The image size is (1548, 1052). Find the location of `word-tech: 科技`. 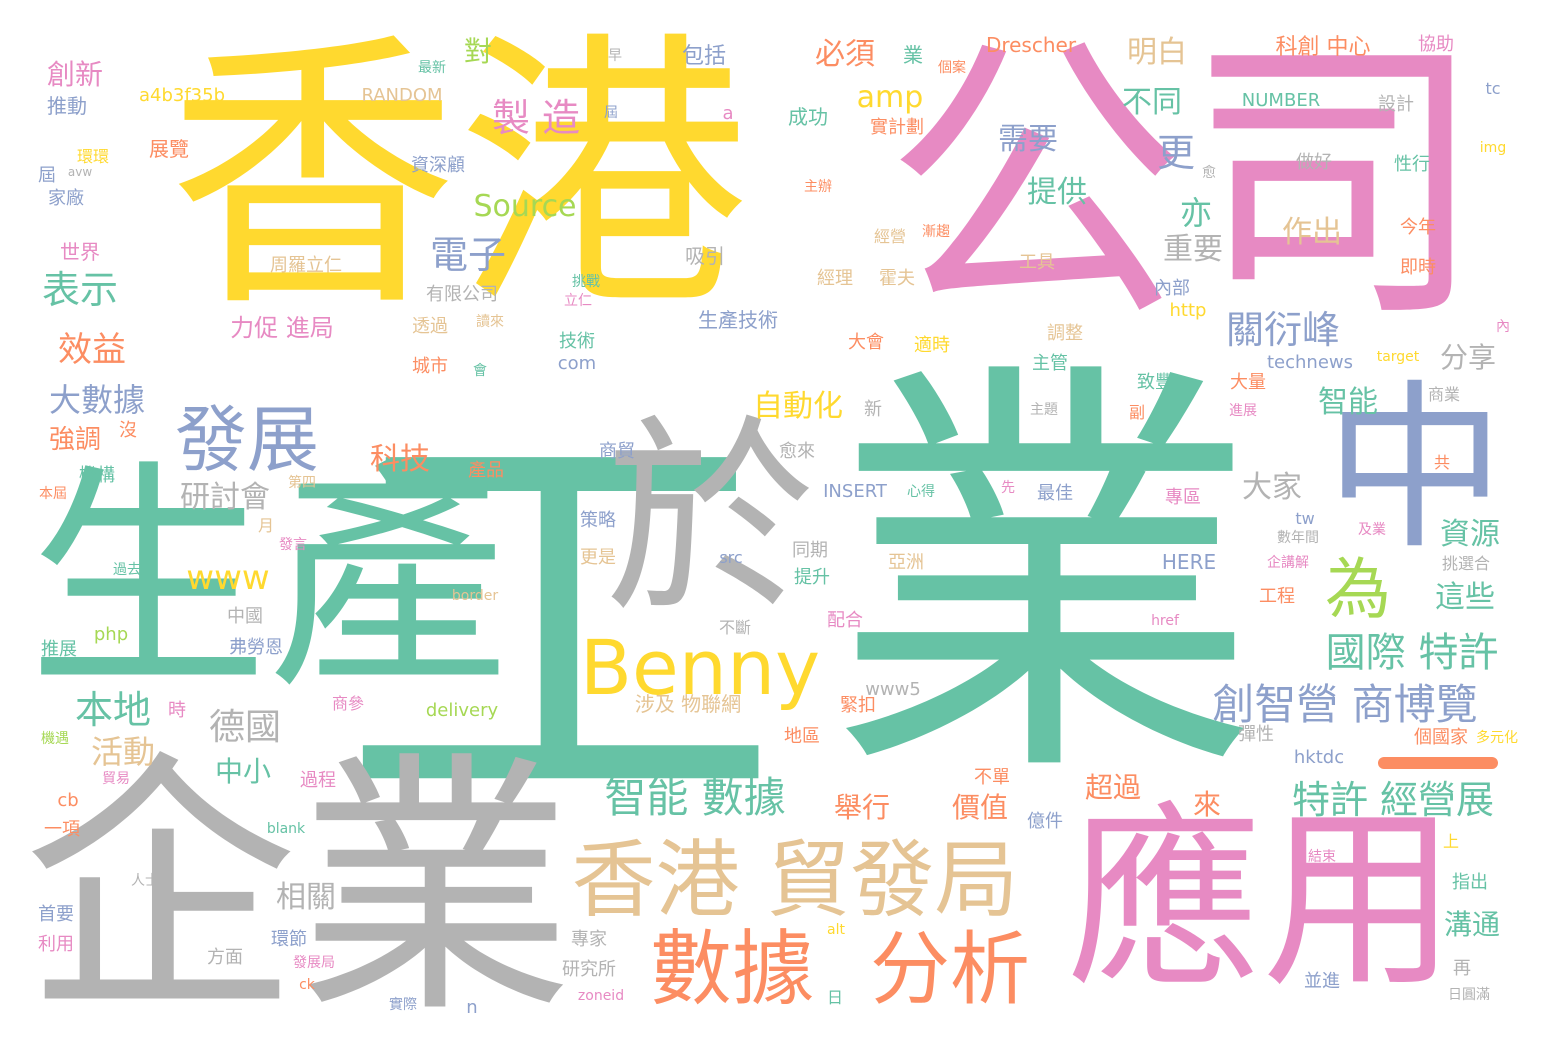

word-tech: 科技 is located at coordinates (400, 459).